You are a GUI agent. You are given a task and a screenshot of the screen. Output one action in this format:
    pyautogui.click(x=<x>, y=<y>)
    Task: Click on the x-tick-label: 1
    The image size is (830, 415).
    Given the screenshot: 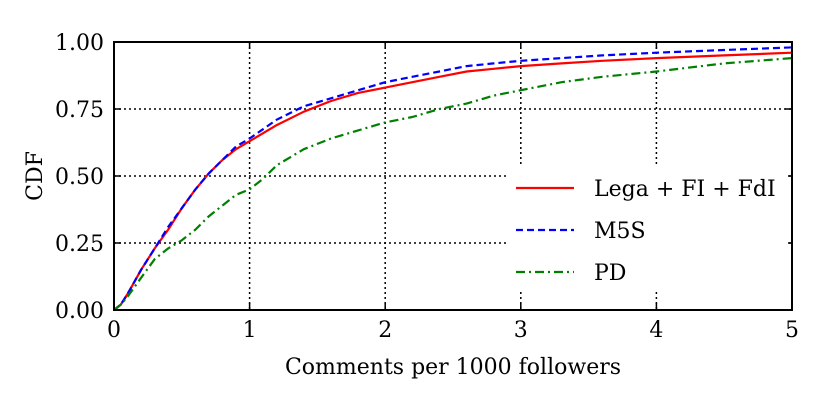 What is the action you would take?
    pyautogui.click(x=250, y=330)
    